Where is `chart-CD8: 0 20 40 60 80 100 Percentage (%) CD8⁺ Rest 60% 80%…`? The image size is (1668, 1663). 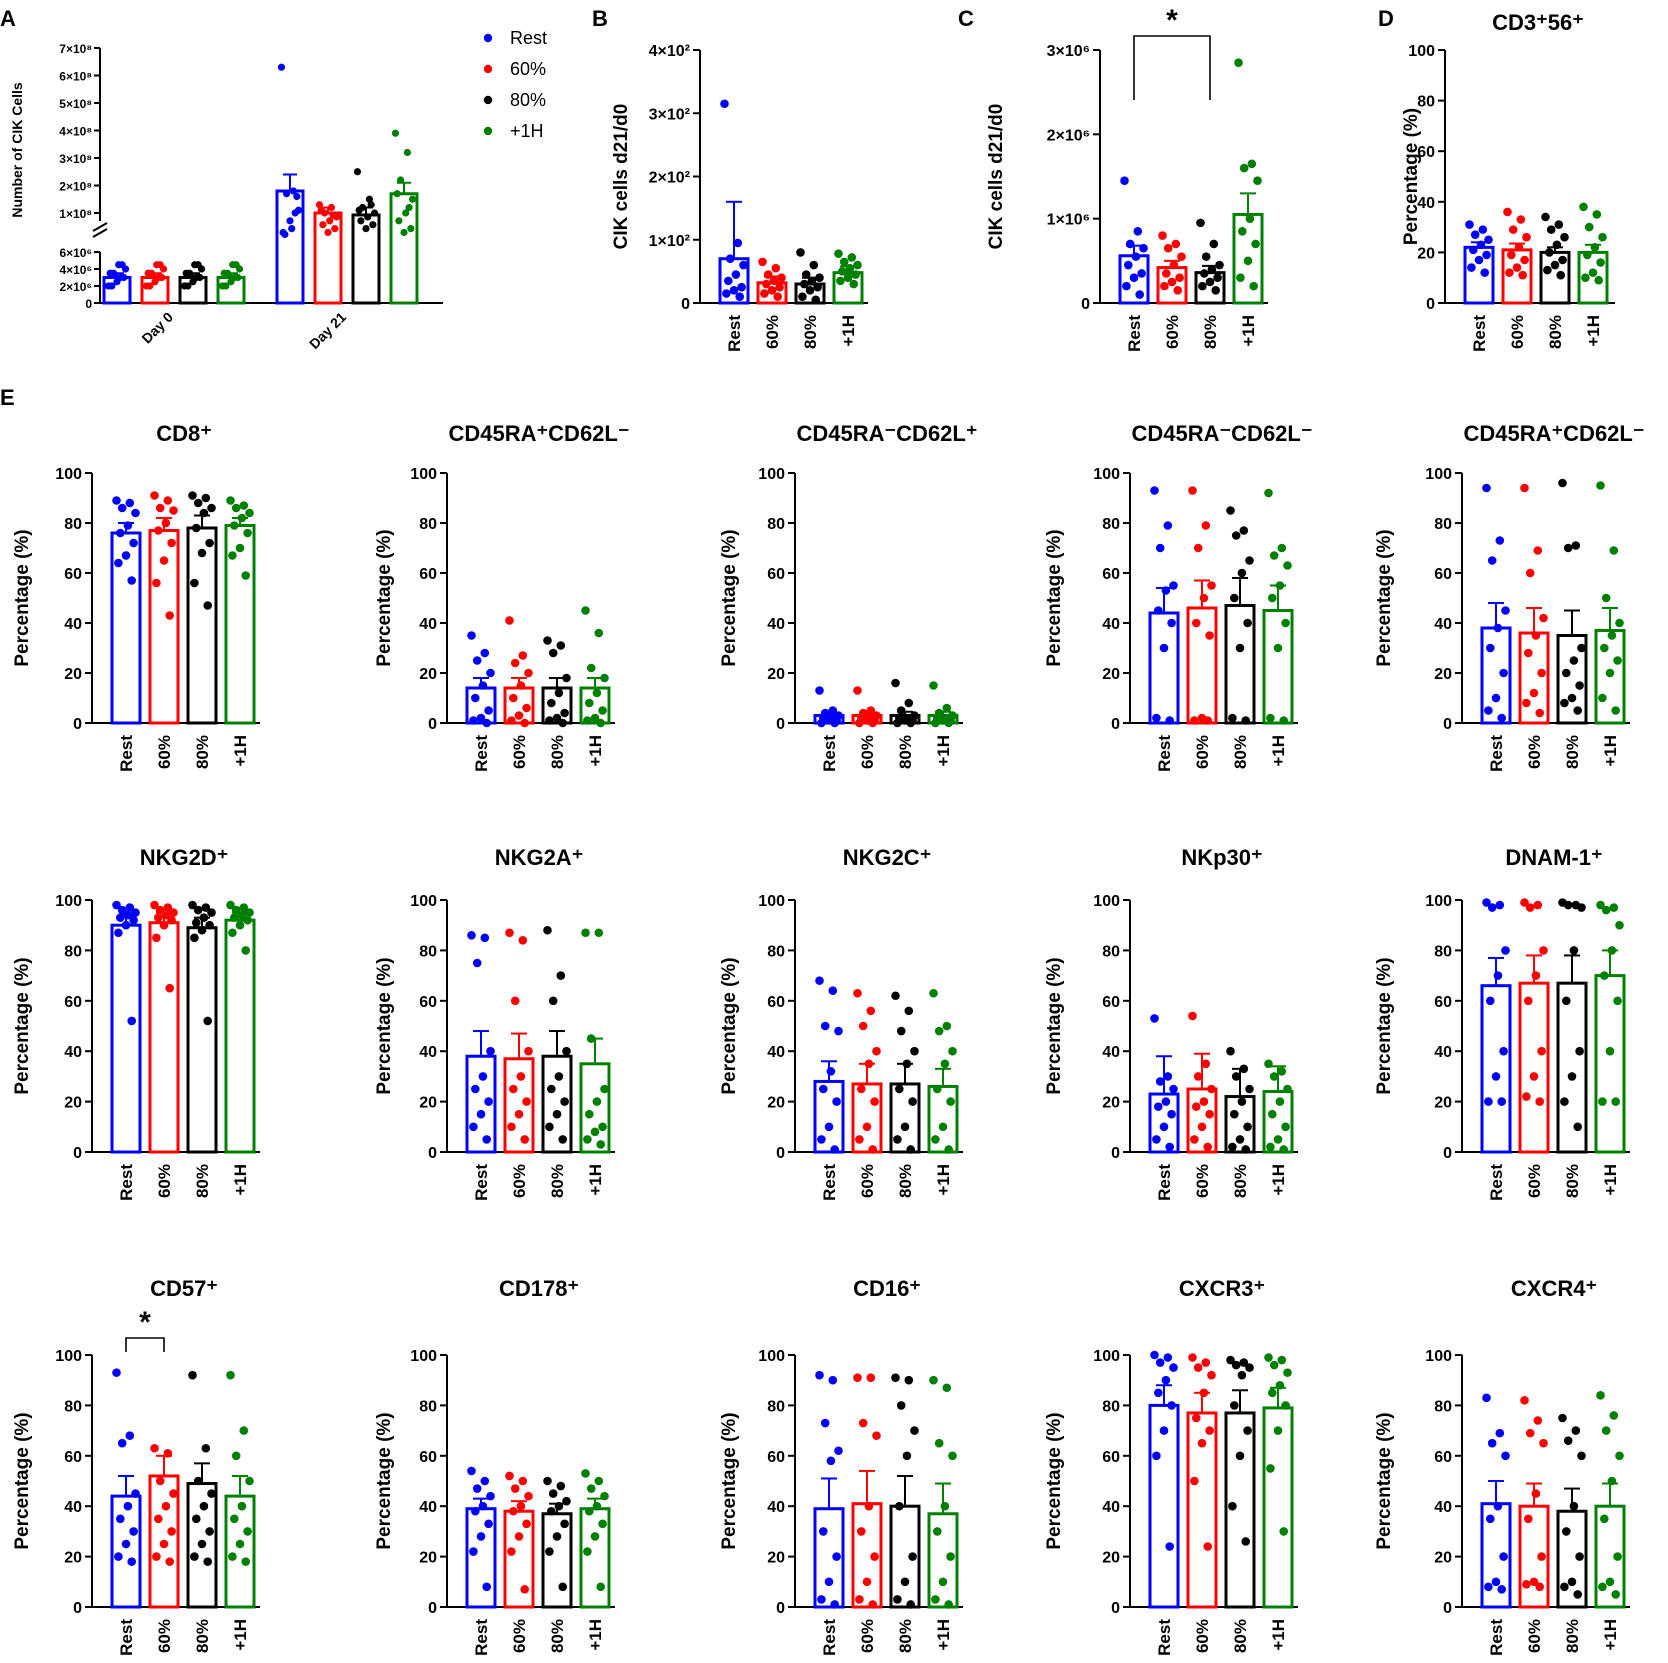
chart-CD8: 0 20 40 60 80 100 Percentage (%) CD8⁺ Rest 60% 80%… is located at coordinates (136, 596).